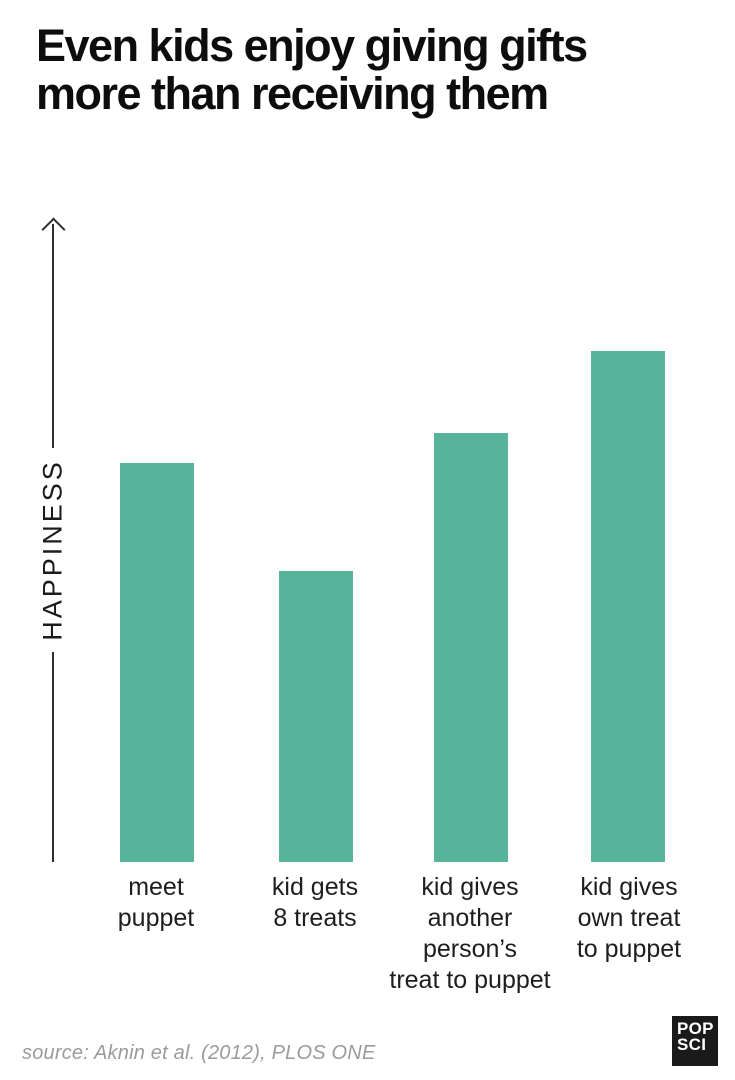 The width and height of the screenshot is (735, 1080). What do you see at coordinates (471, 647) in the screenshot?
I see `bar-kid-gives-anothers-treat` at bounding box center [471, 647].